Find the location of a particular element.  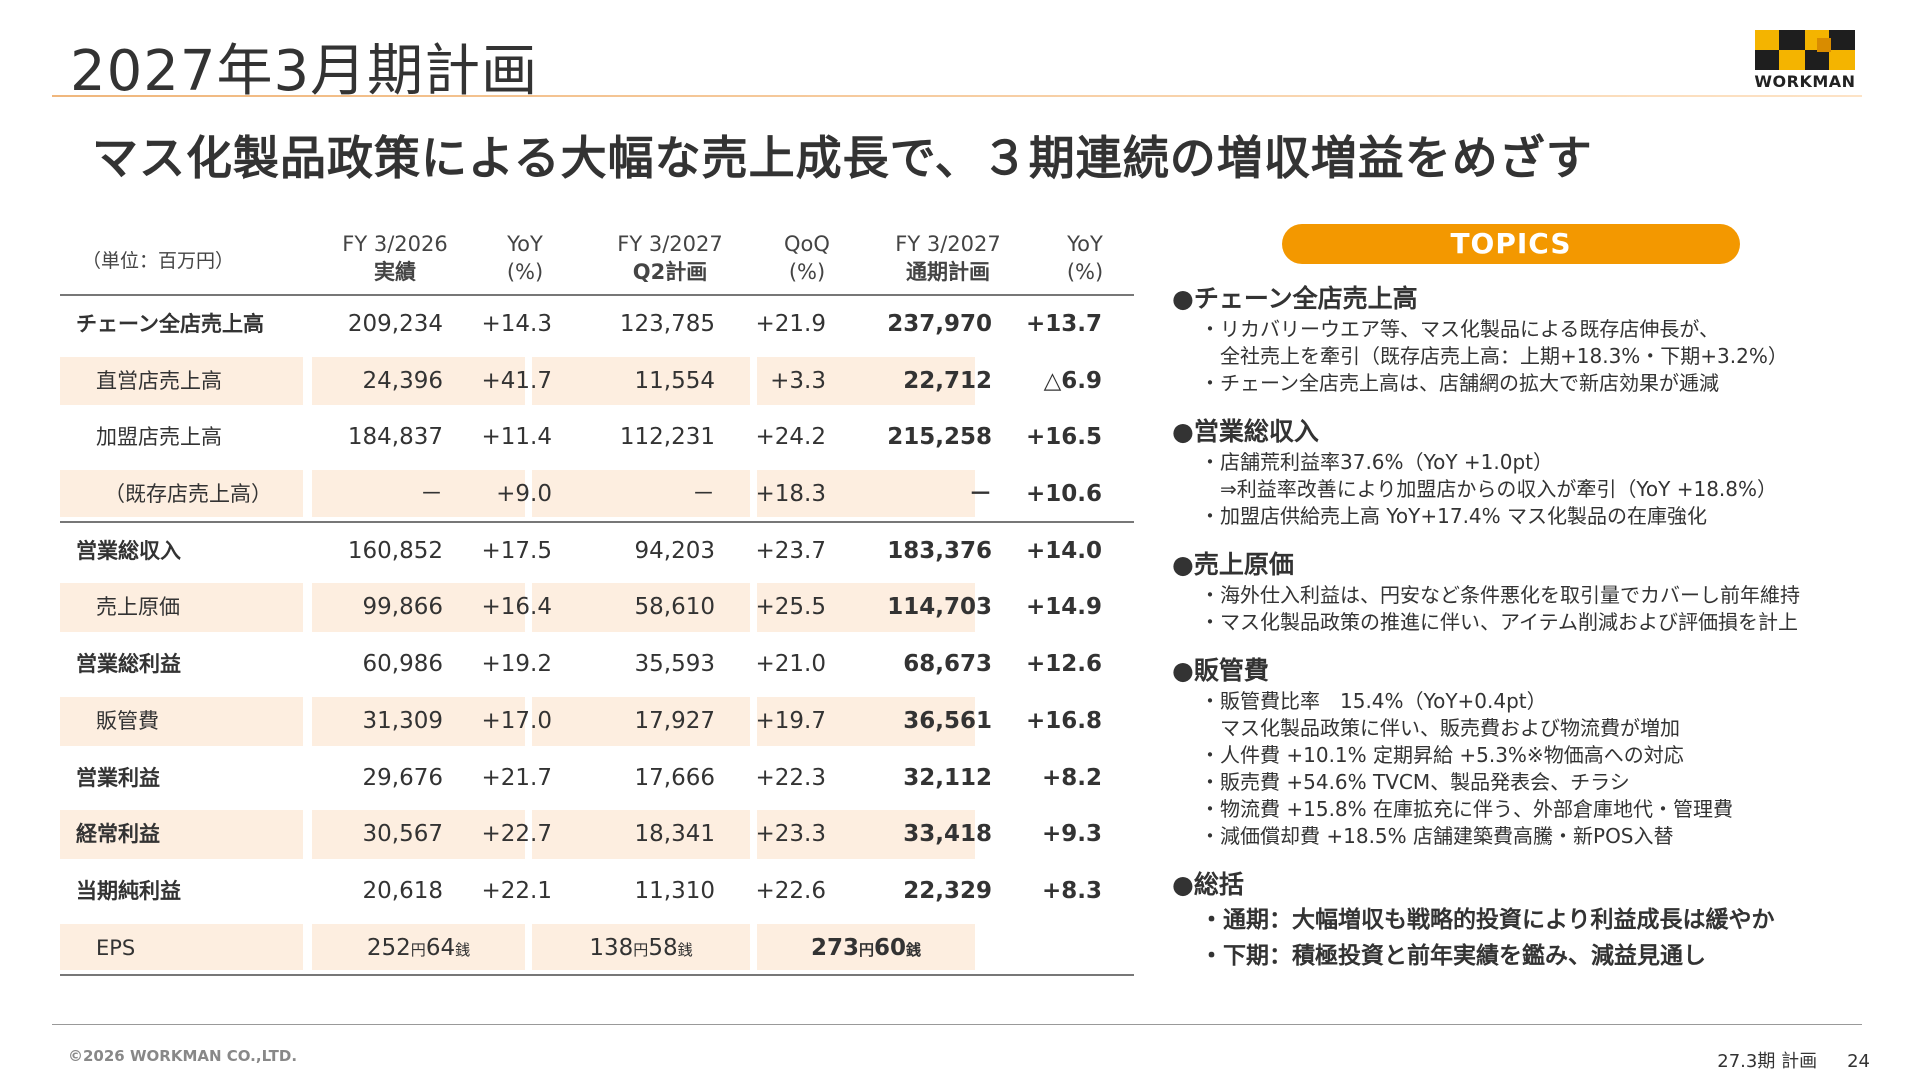

cell-c3: 11,310 is located at coordinates (674, 890).